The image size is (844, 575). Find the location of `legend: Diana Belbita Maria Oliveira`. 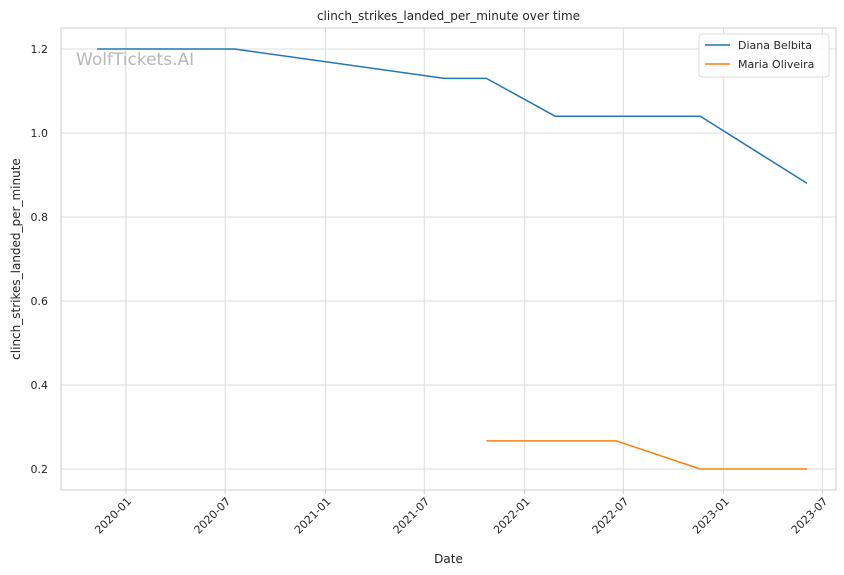

legend: Diana Belbita Maria Oliveira is located at coordinates (764, 55).